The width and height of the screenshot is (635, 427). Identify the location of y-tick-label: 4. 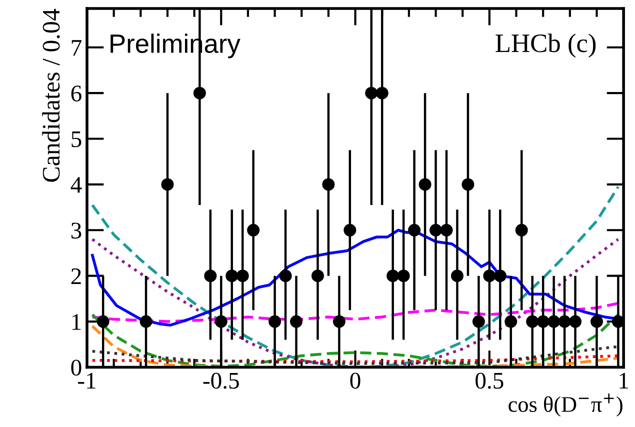
(76, 185).